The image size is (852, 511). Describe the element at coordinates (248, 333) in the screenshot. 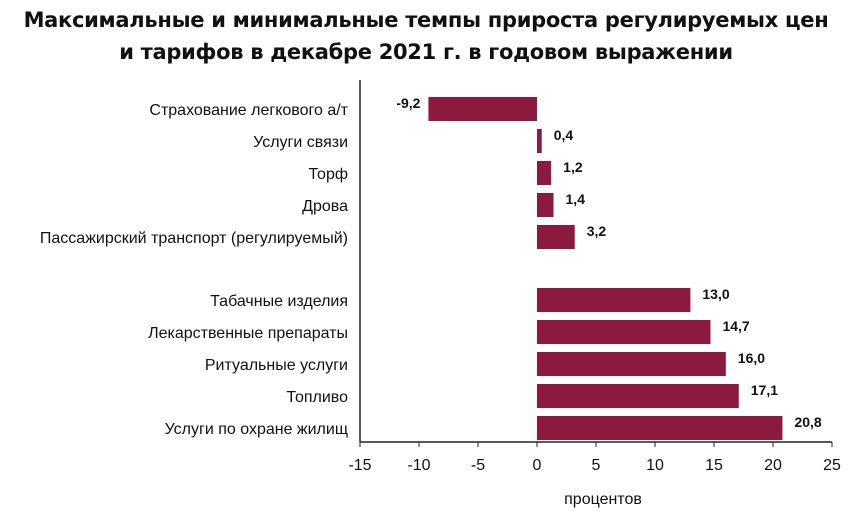

I see `category-label: Лекарственные препараты` at that location.